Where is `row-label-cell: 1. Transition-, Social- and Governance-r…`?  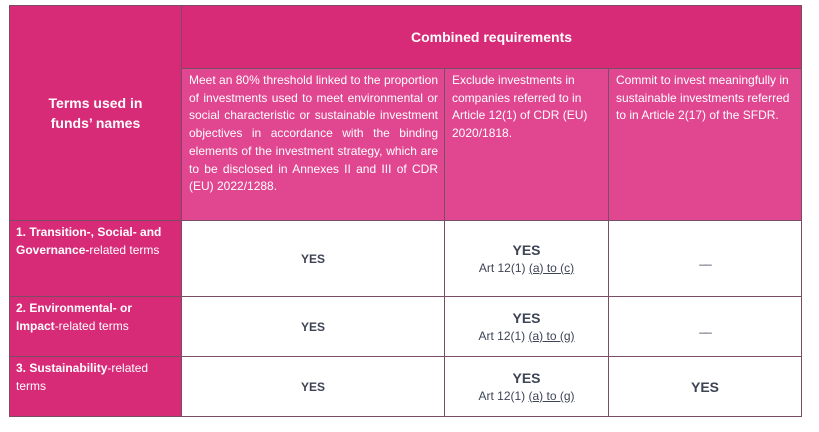 row-label-cell: 1. Transition-, Social- and Governance-r… is located at coordinates (95, 258).